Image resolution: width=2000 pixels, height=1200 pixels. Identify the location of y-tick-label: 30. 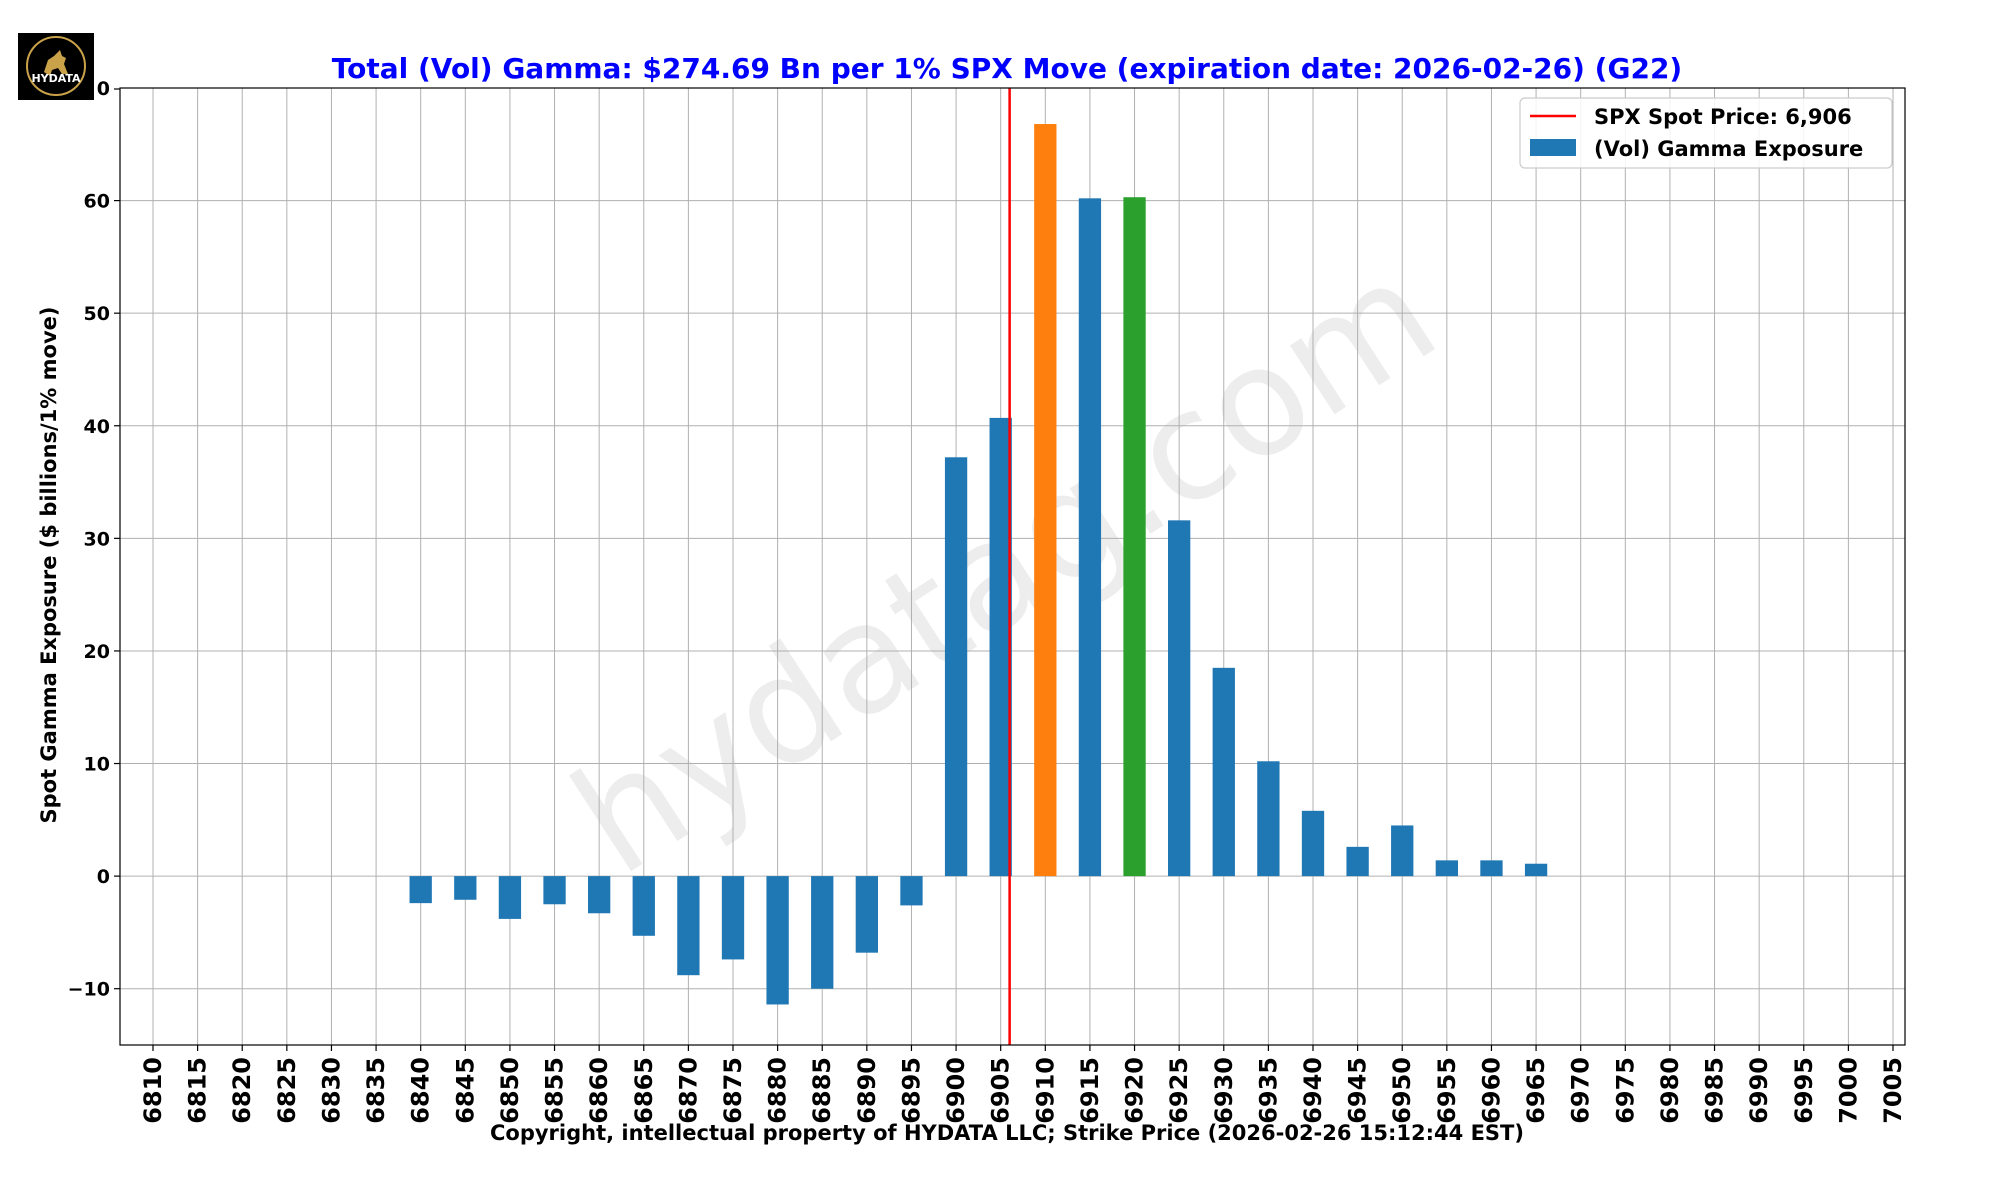
(97, 539).